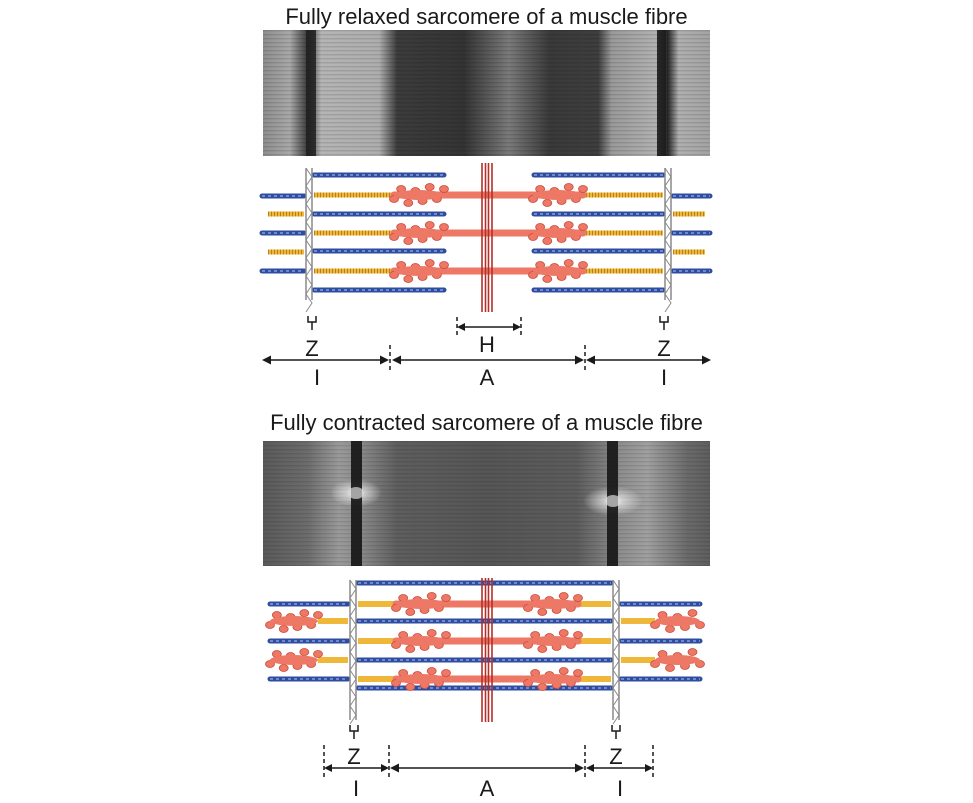 The width and height of the screenshot is (973, 803). I want to click on h-zone-arrow, so click(489, 326).